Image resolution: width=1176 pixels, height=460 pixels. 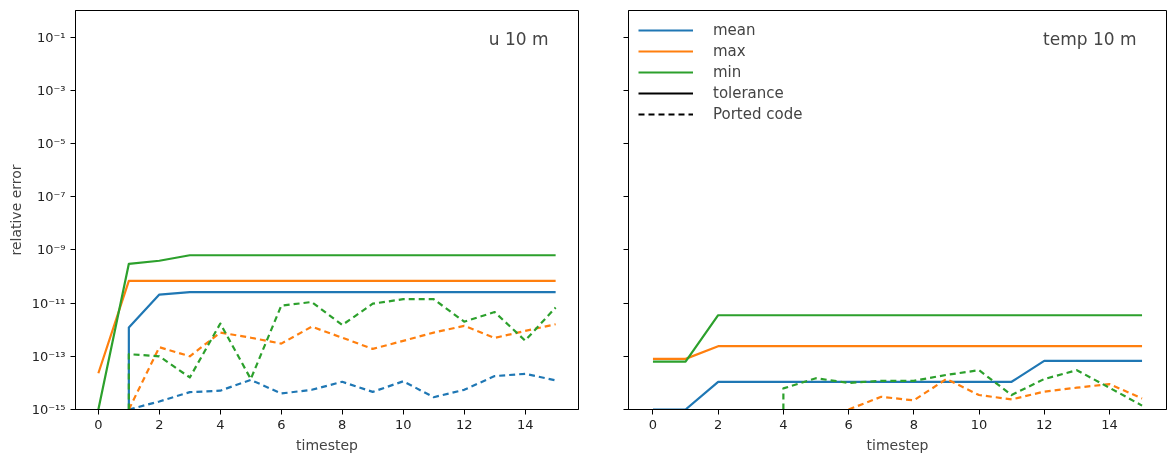 I want to click on legend-label: max, so click(x=729, y=51).